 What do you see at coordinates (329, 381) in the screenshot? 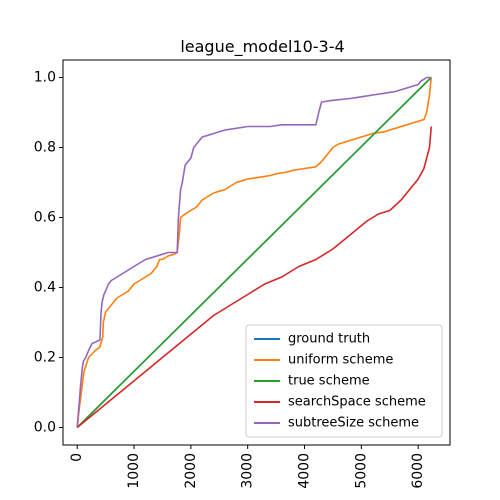
I see `legend-label: true scheme` at bounding box center [329, 381].